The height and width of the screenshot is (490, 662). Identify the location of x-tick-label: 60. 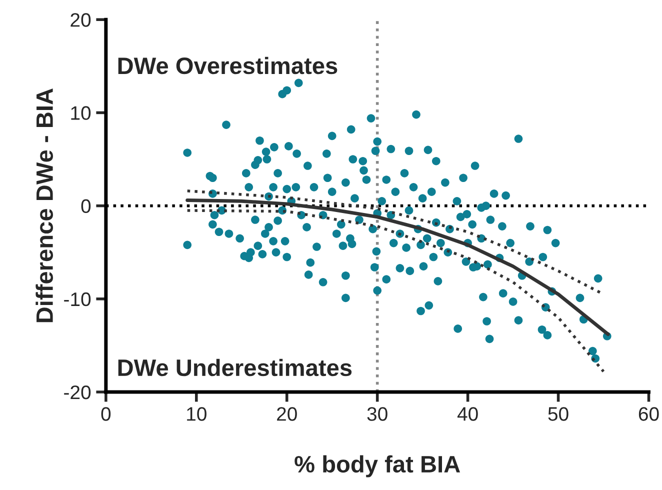
(648, 414).